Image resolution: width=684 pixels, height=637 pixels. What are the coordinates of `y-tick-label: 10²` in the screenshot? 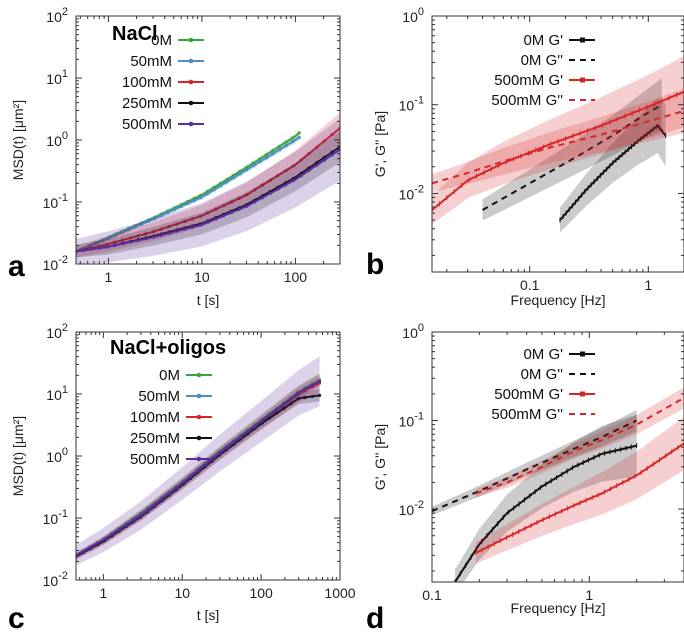 It's located at (57, 15).